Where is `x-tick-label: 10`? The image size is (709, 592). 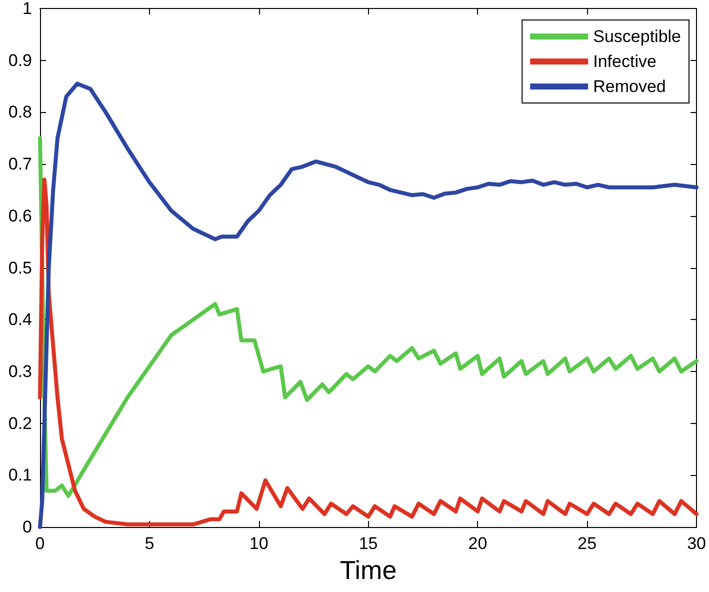
x-tick-label: 10 is located at coordinates (258, 543).